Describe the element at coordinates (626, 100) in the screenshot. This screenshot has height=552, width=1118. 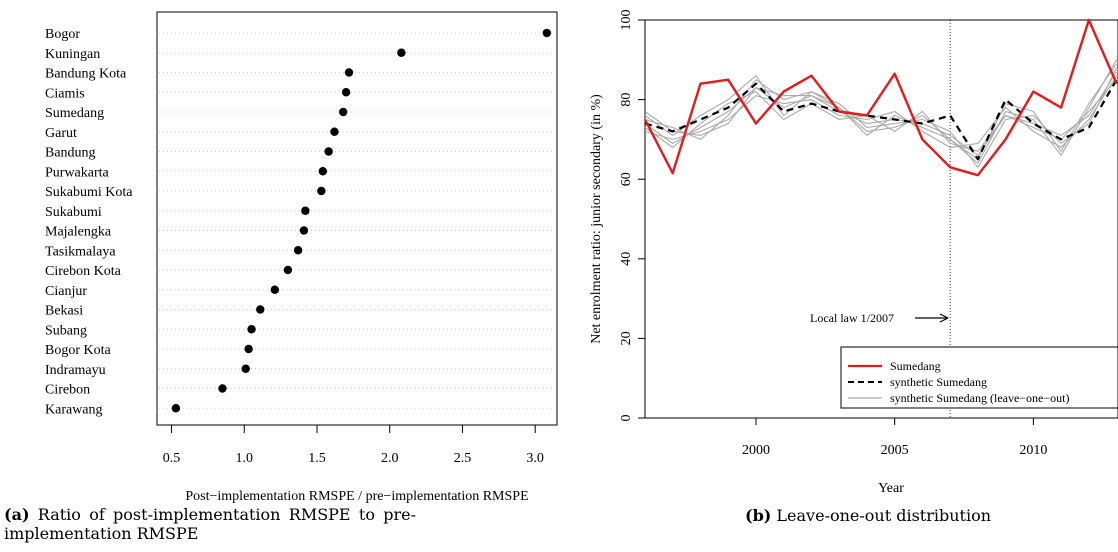
I see `y-tick-label: 80` at that location.